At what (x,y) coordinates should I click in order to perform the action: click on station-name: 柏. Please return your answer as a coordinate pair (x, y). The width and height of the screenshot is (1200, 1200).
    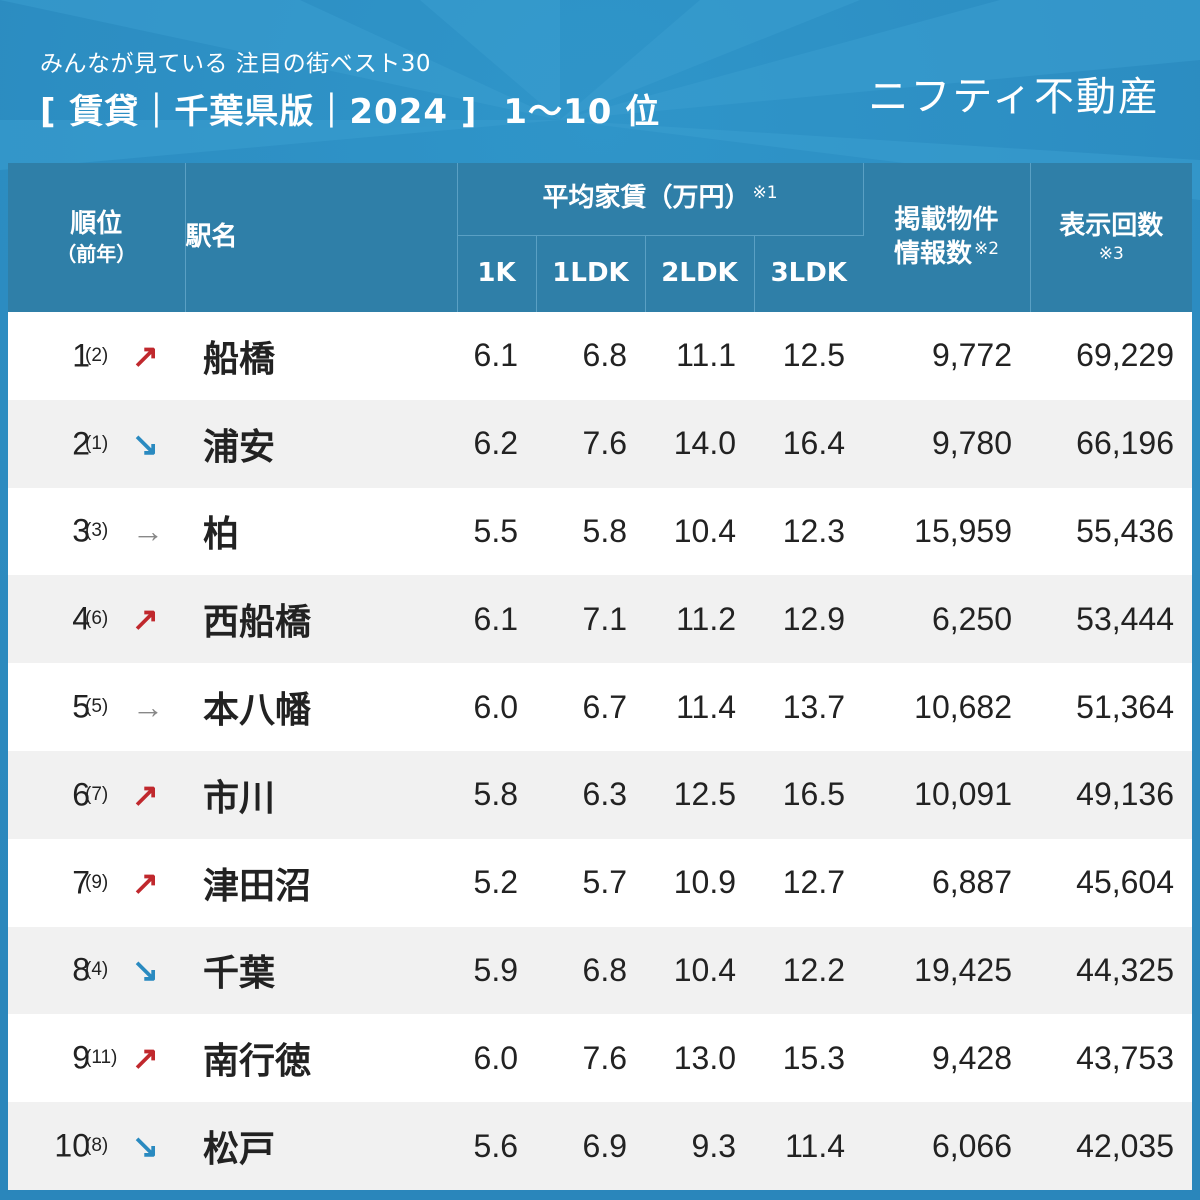
    Looking at the image, I should click on (321, 531).